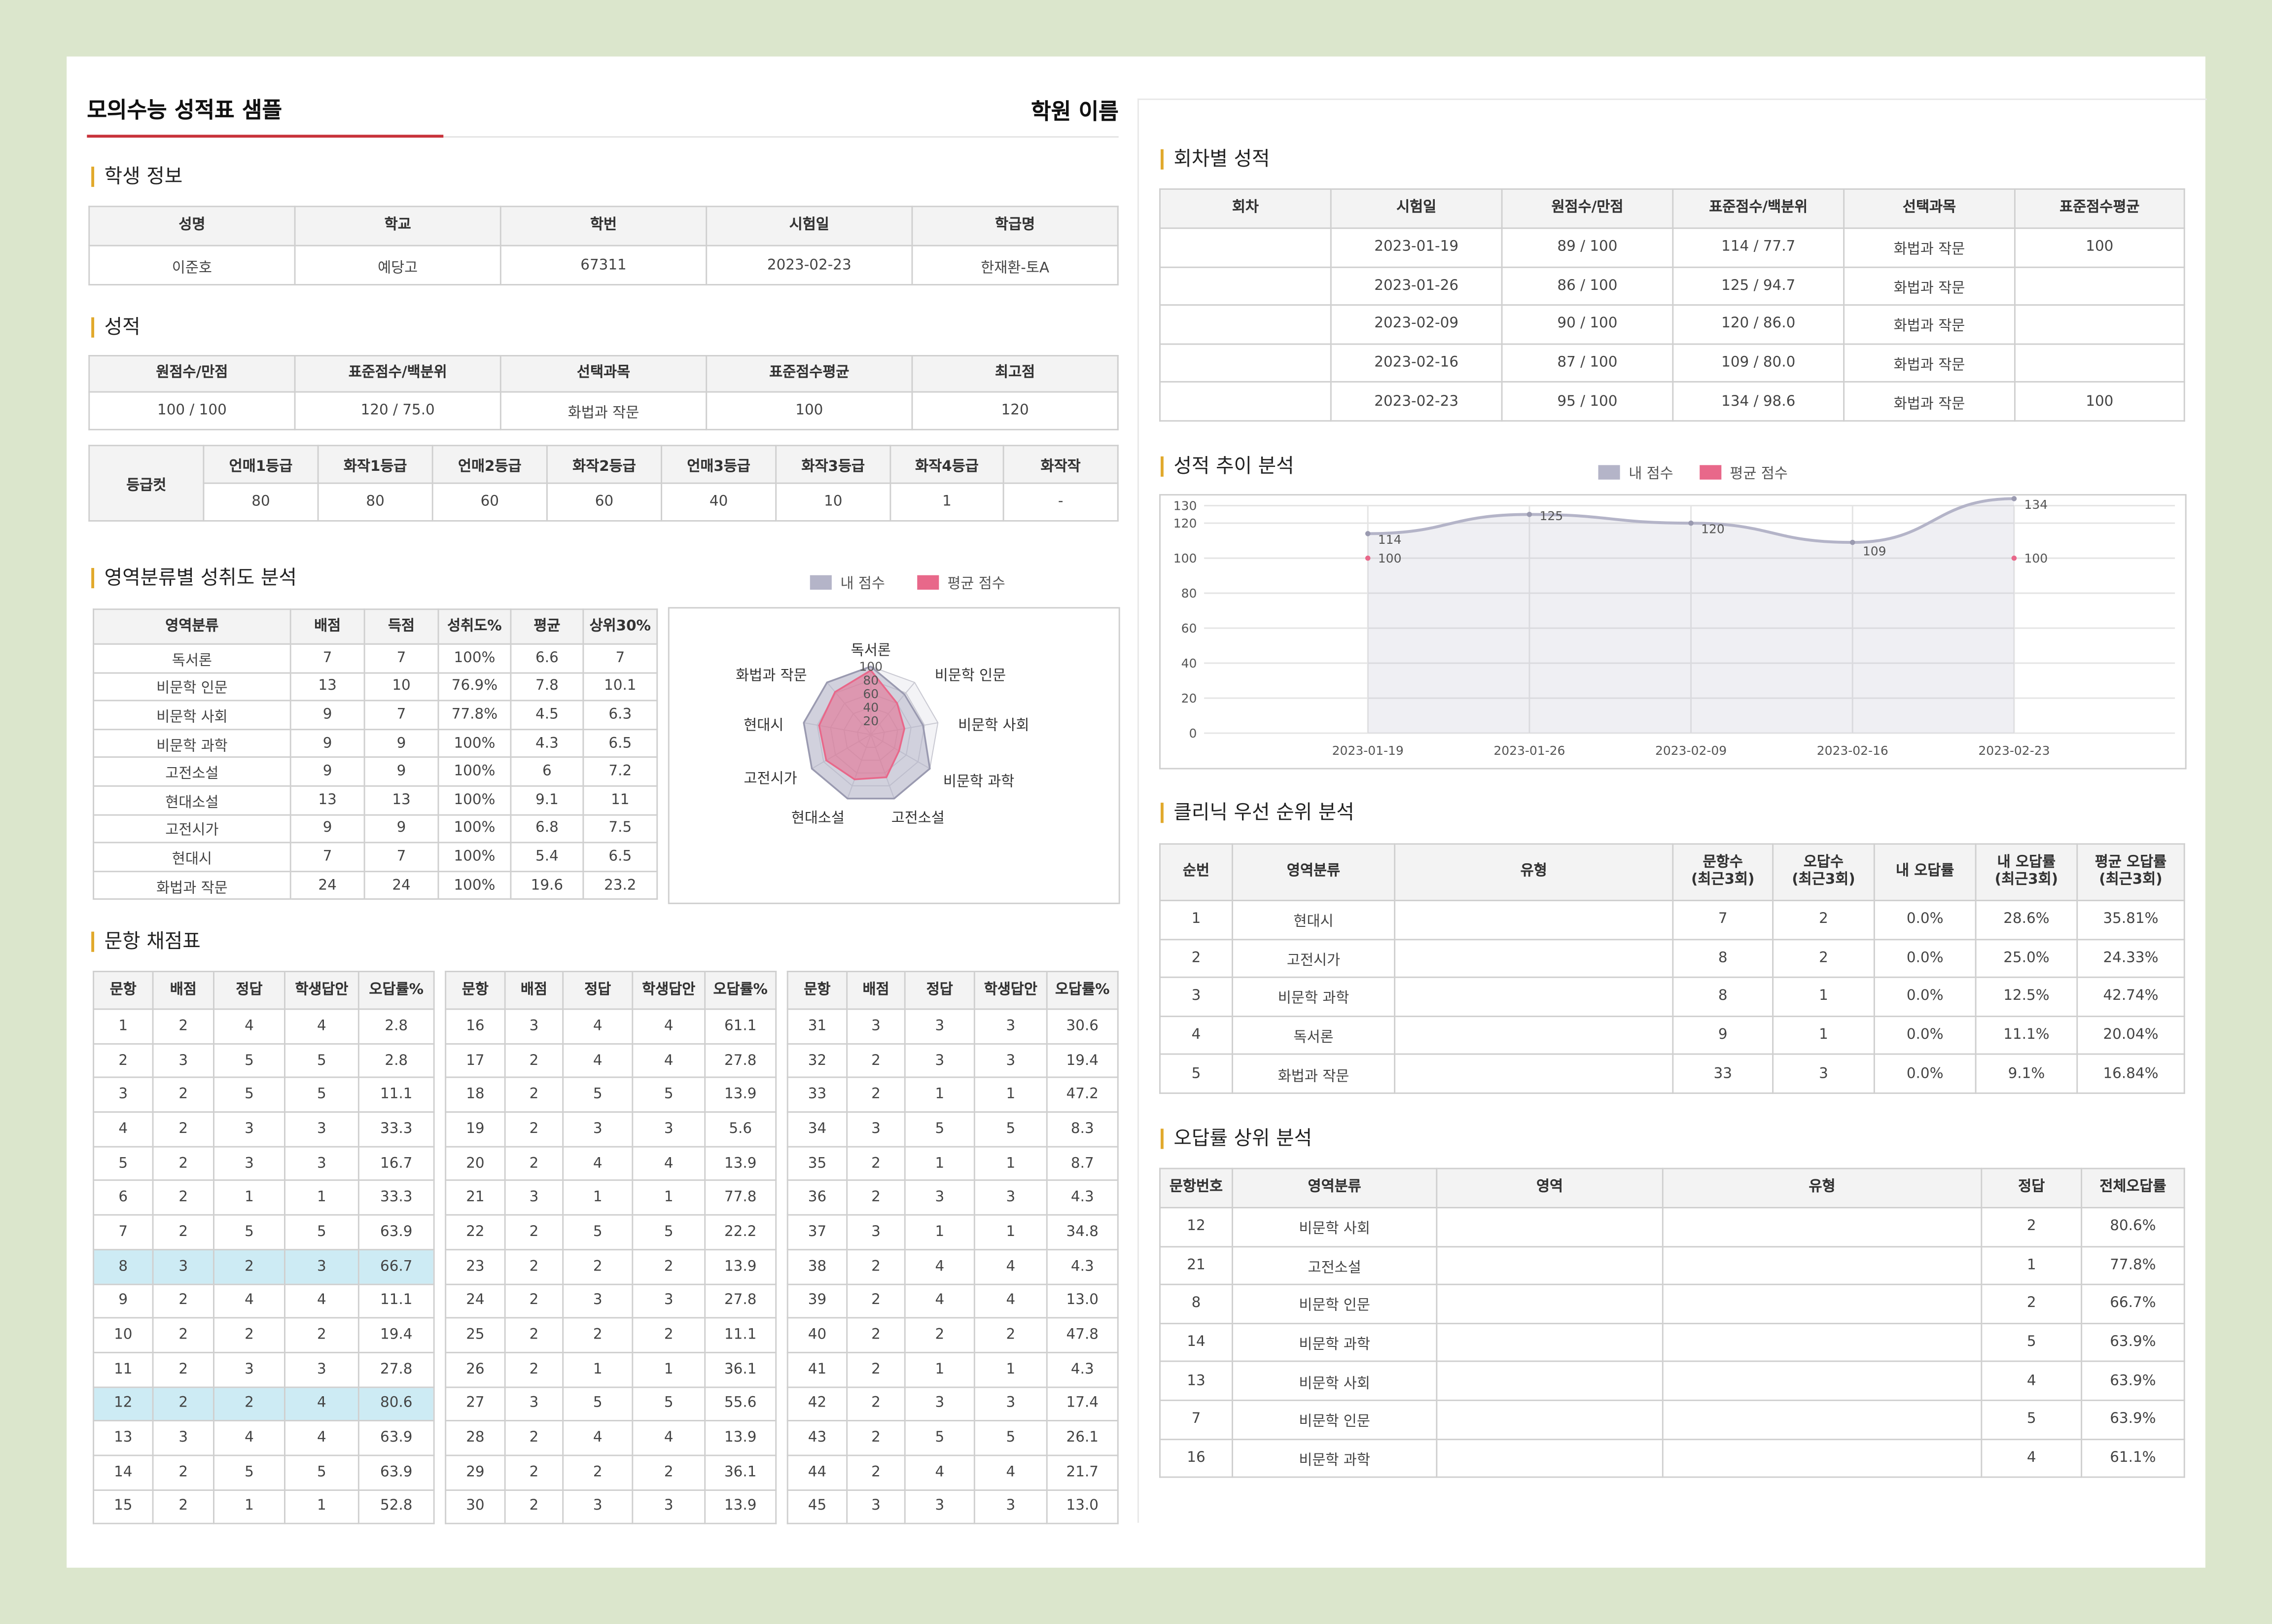 This screenshot has width=2272, height=1624. I want to click on legend-swatch-avg, so click(928, 581).